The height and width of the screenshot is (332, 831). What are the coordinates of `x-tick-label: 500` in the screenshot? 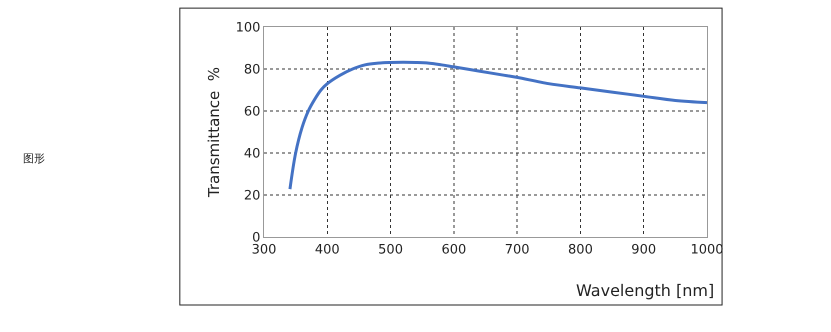 It's located at (390, 250).